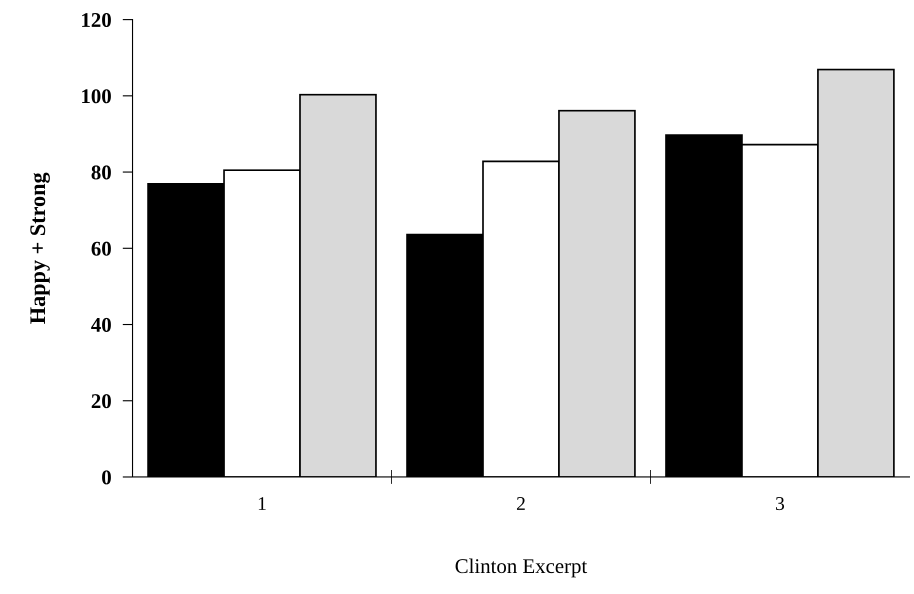  I want to click on y-tick-label: 20, so click(101, 401).